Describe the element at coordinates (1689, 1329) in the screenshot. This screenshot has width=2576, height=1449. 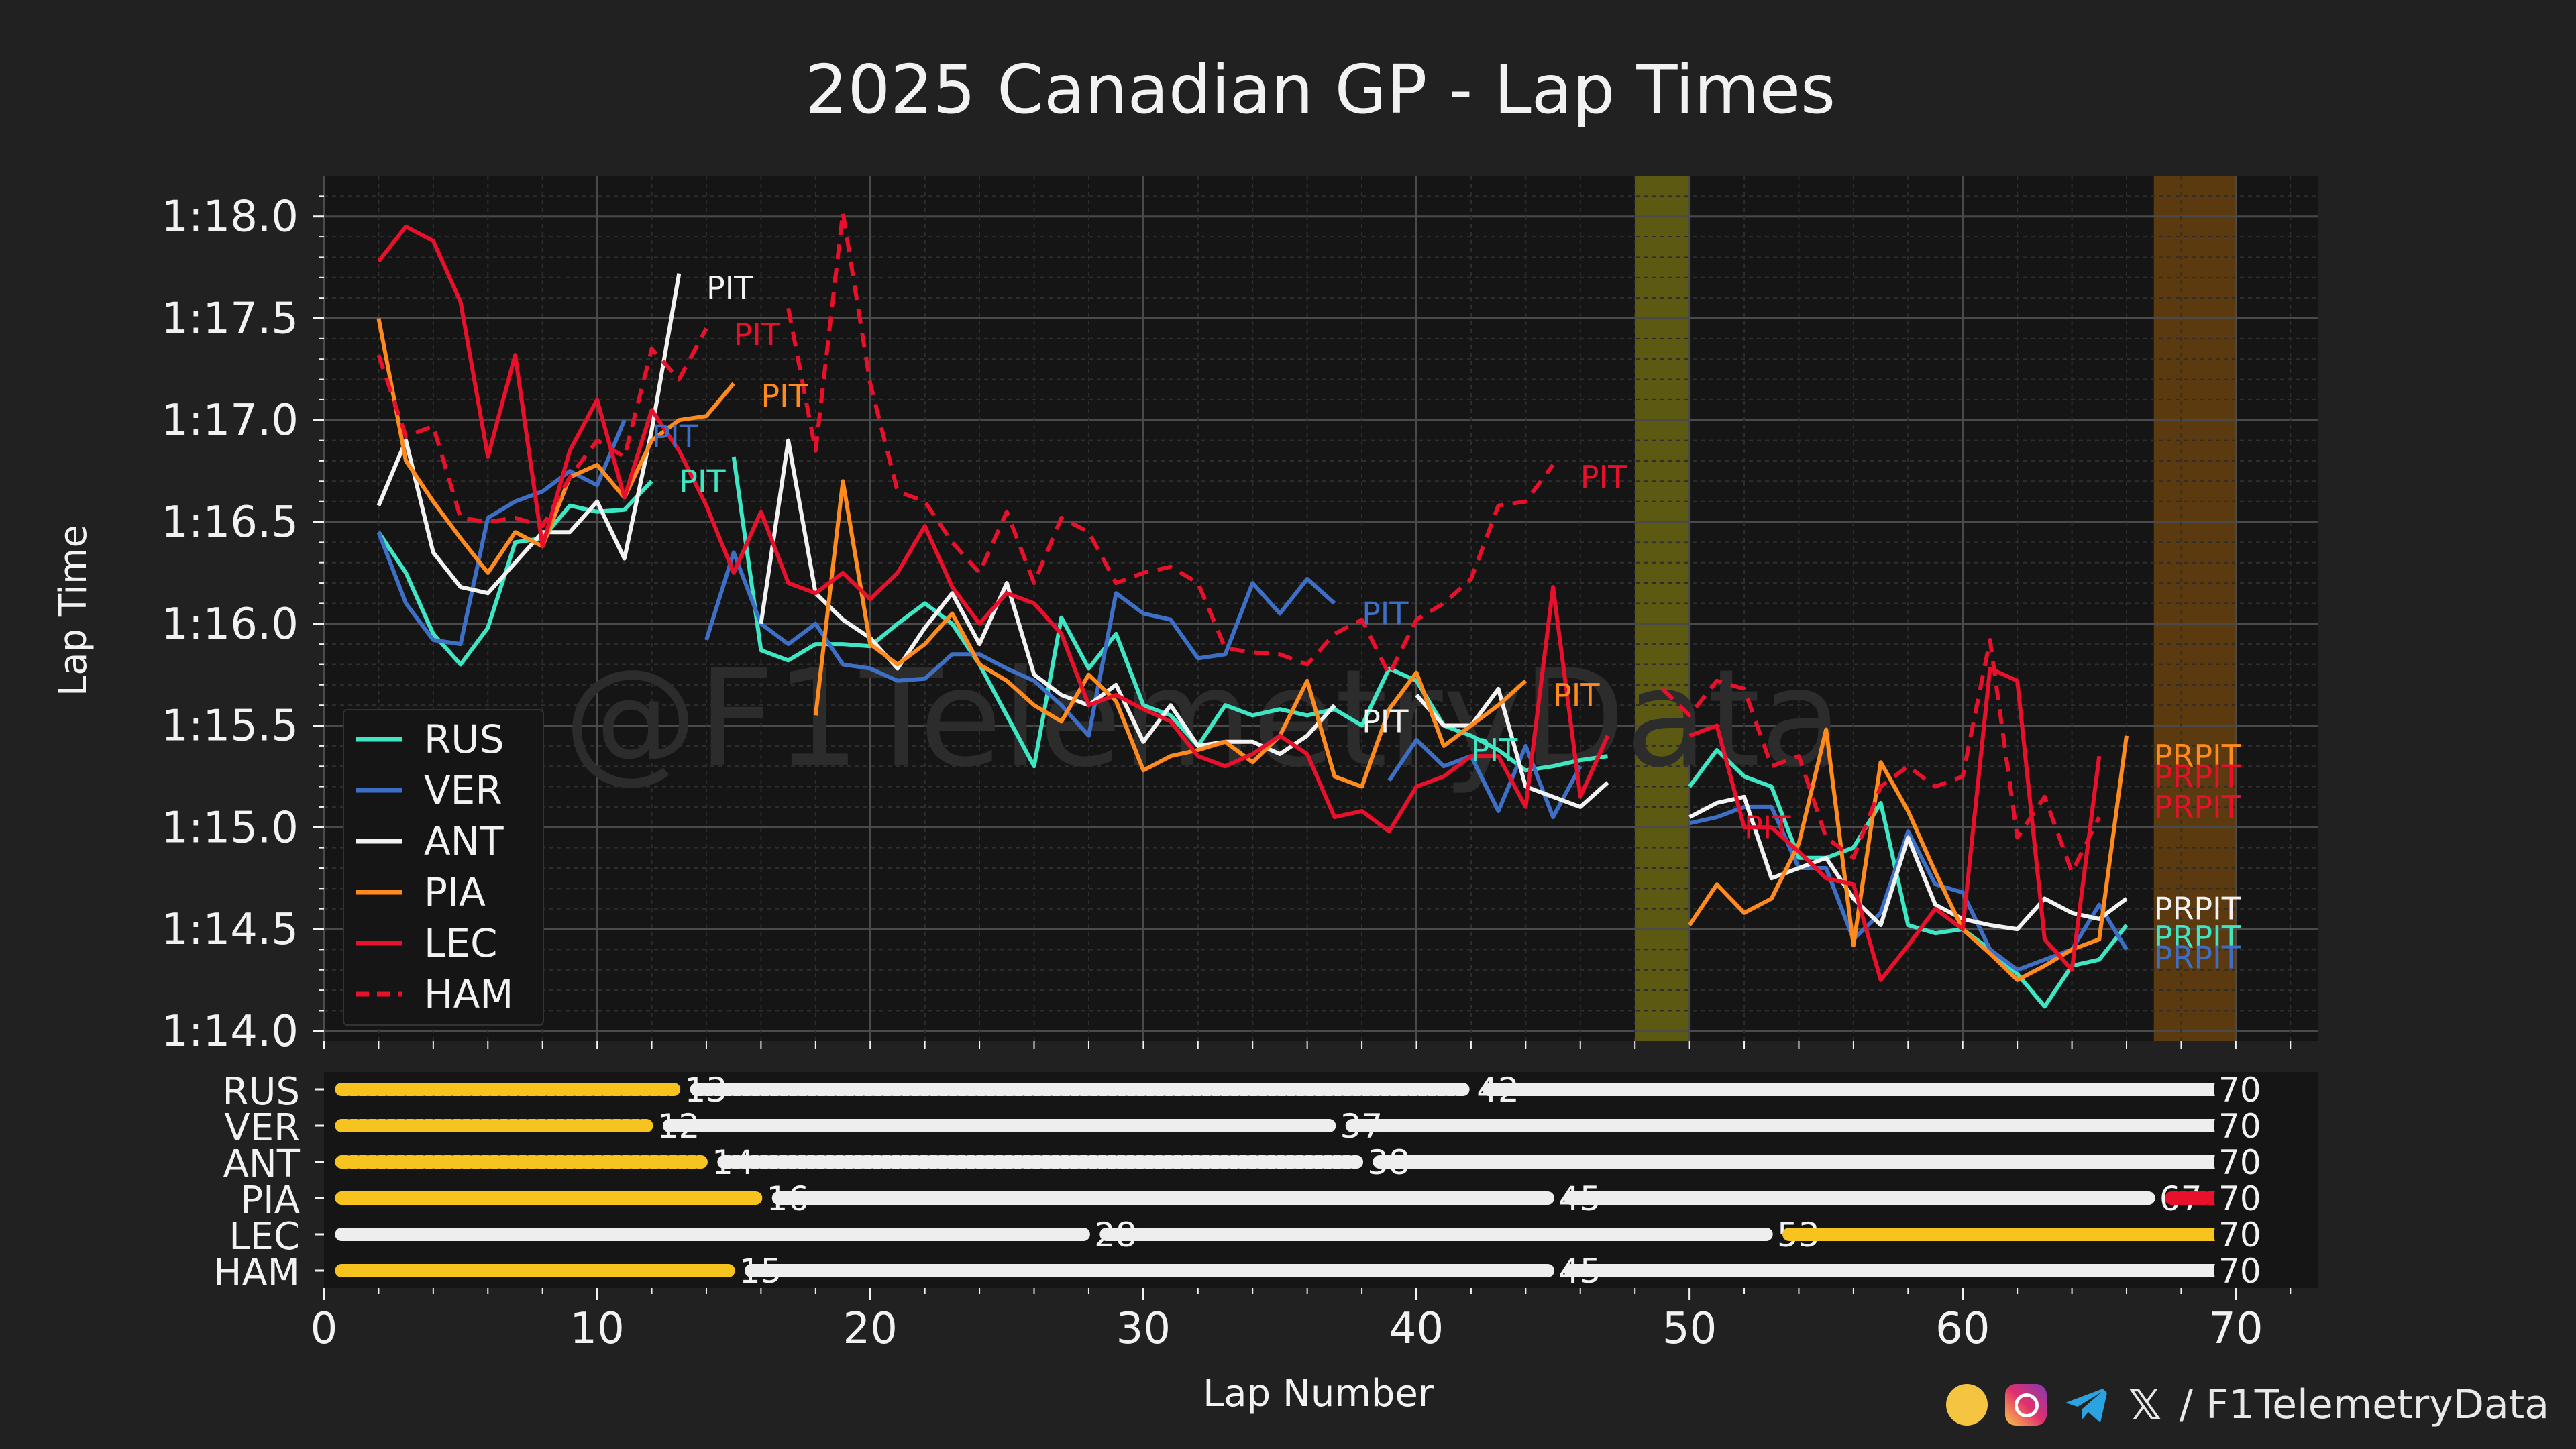
I see `x-tick-label: 50` at that location.